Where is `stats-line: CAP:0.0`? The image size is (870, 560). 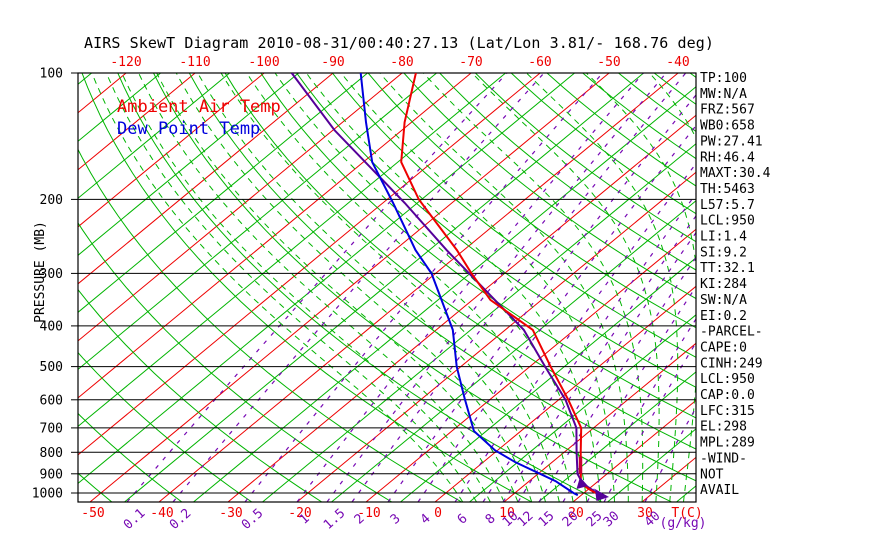
stats-line: CAP:0.0 is located at coordinates (727, 395).